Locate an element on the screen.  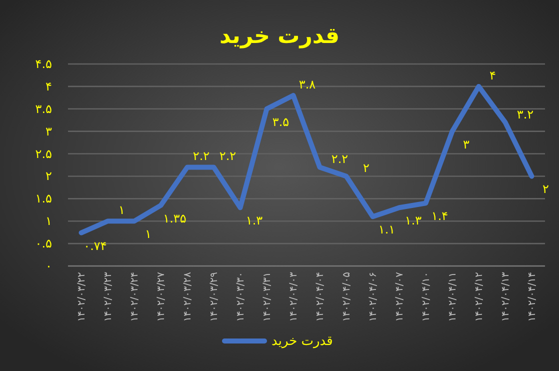
data-label: ۳.۸ is located at coordinates (307, 84).